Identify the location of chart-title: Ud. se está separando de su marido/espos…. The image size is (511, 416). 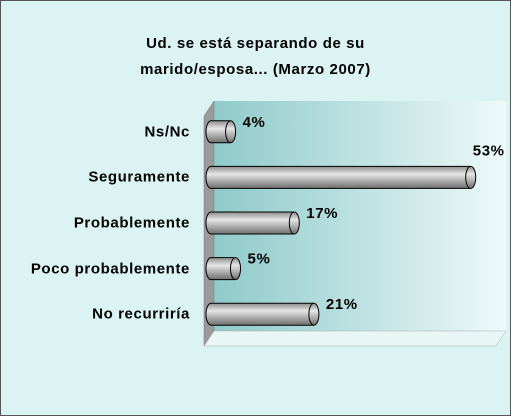
(255, 56).